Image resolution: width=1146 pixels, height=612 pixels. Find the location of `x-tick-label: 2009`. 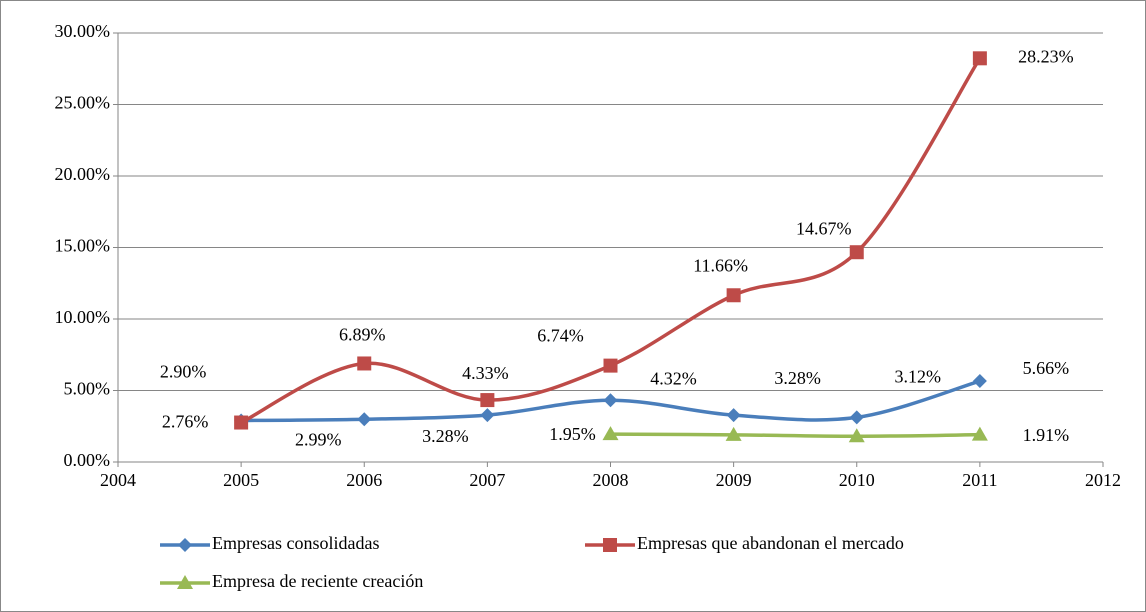

x-tick-label: 2009 is located at coordinates (734, 480).